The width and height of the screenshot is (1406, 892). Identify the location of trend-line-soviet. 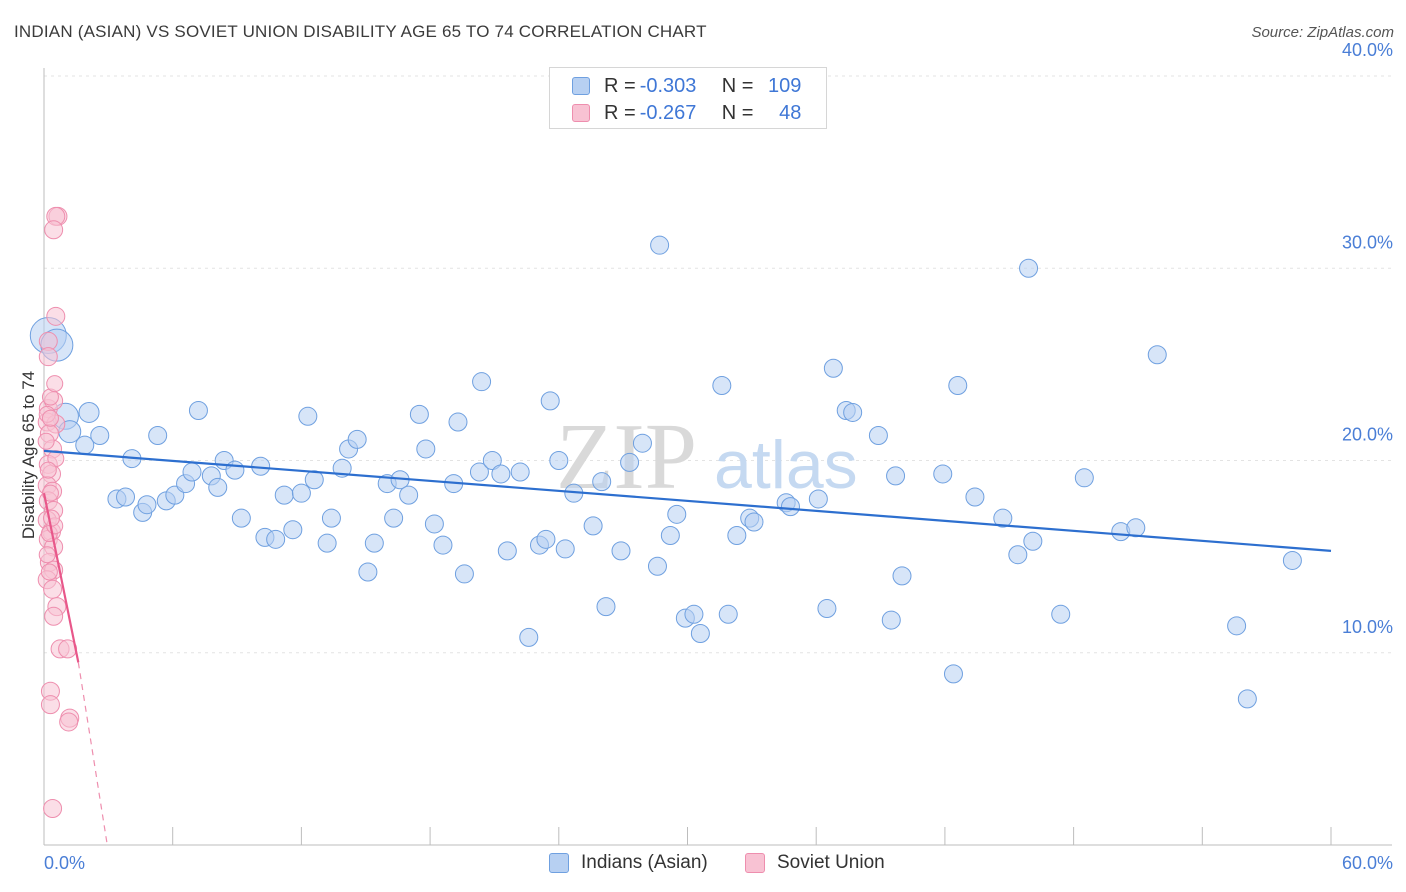
(61, 577).